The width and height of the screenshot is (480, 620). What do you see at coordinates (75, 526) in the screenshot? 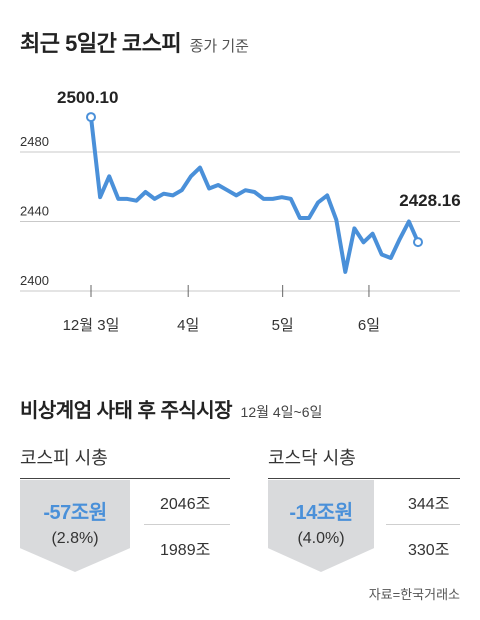
I see `kospi-change-badge: -57조원 (2.8%)` at bounding box center [75, 526].